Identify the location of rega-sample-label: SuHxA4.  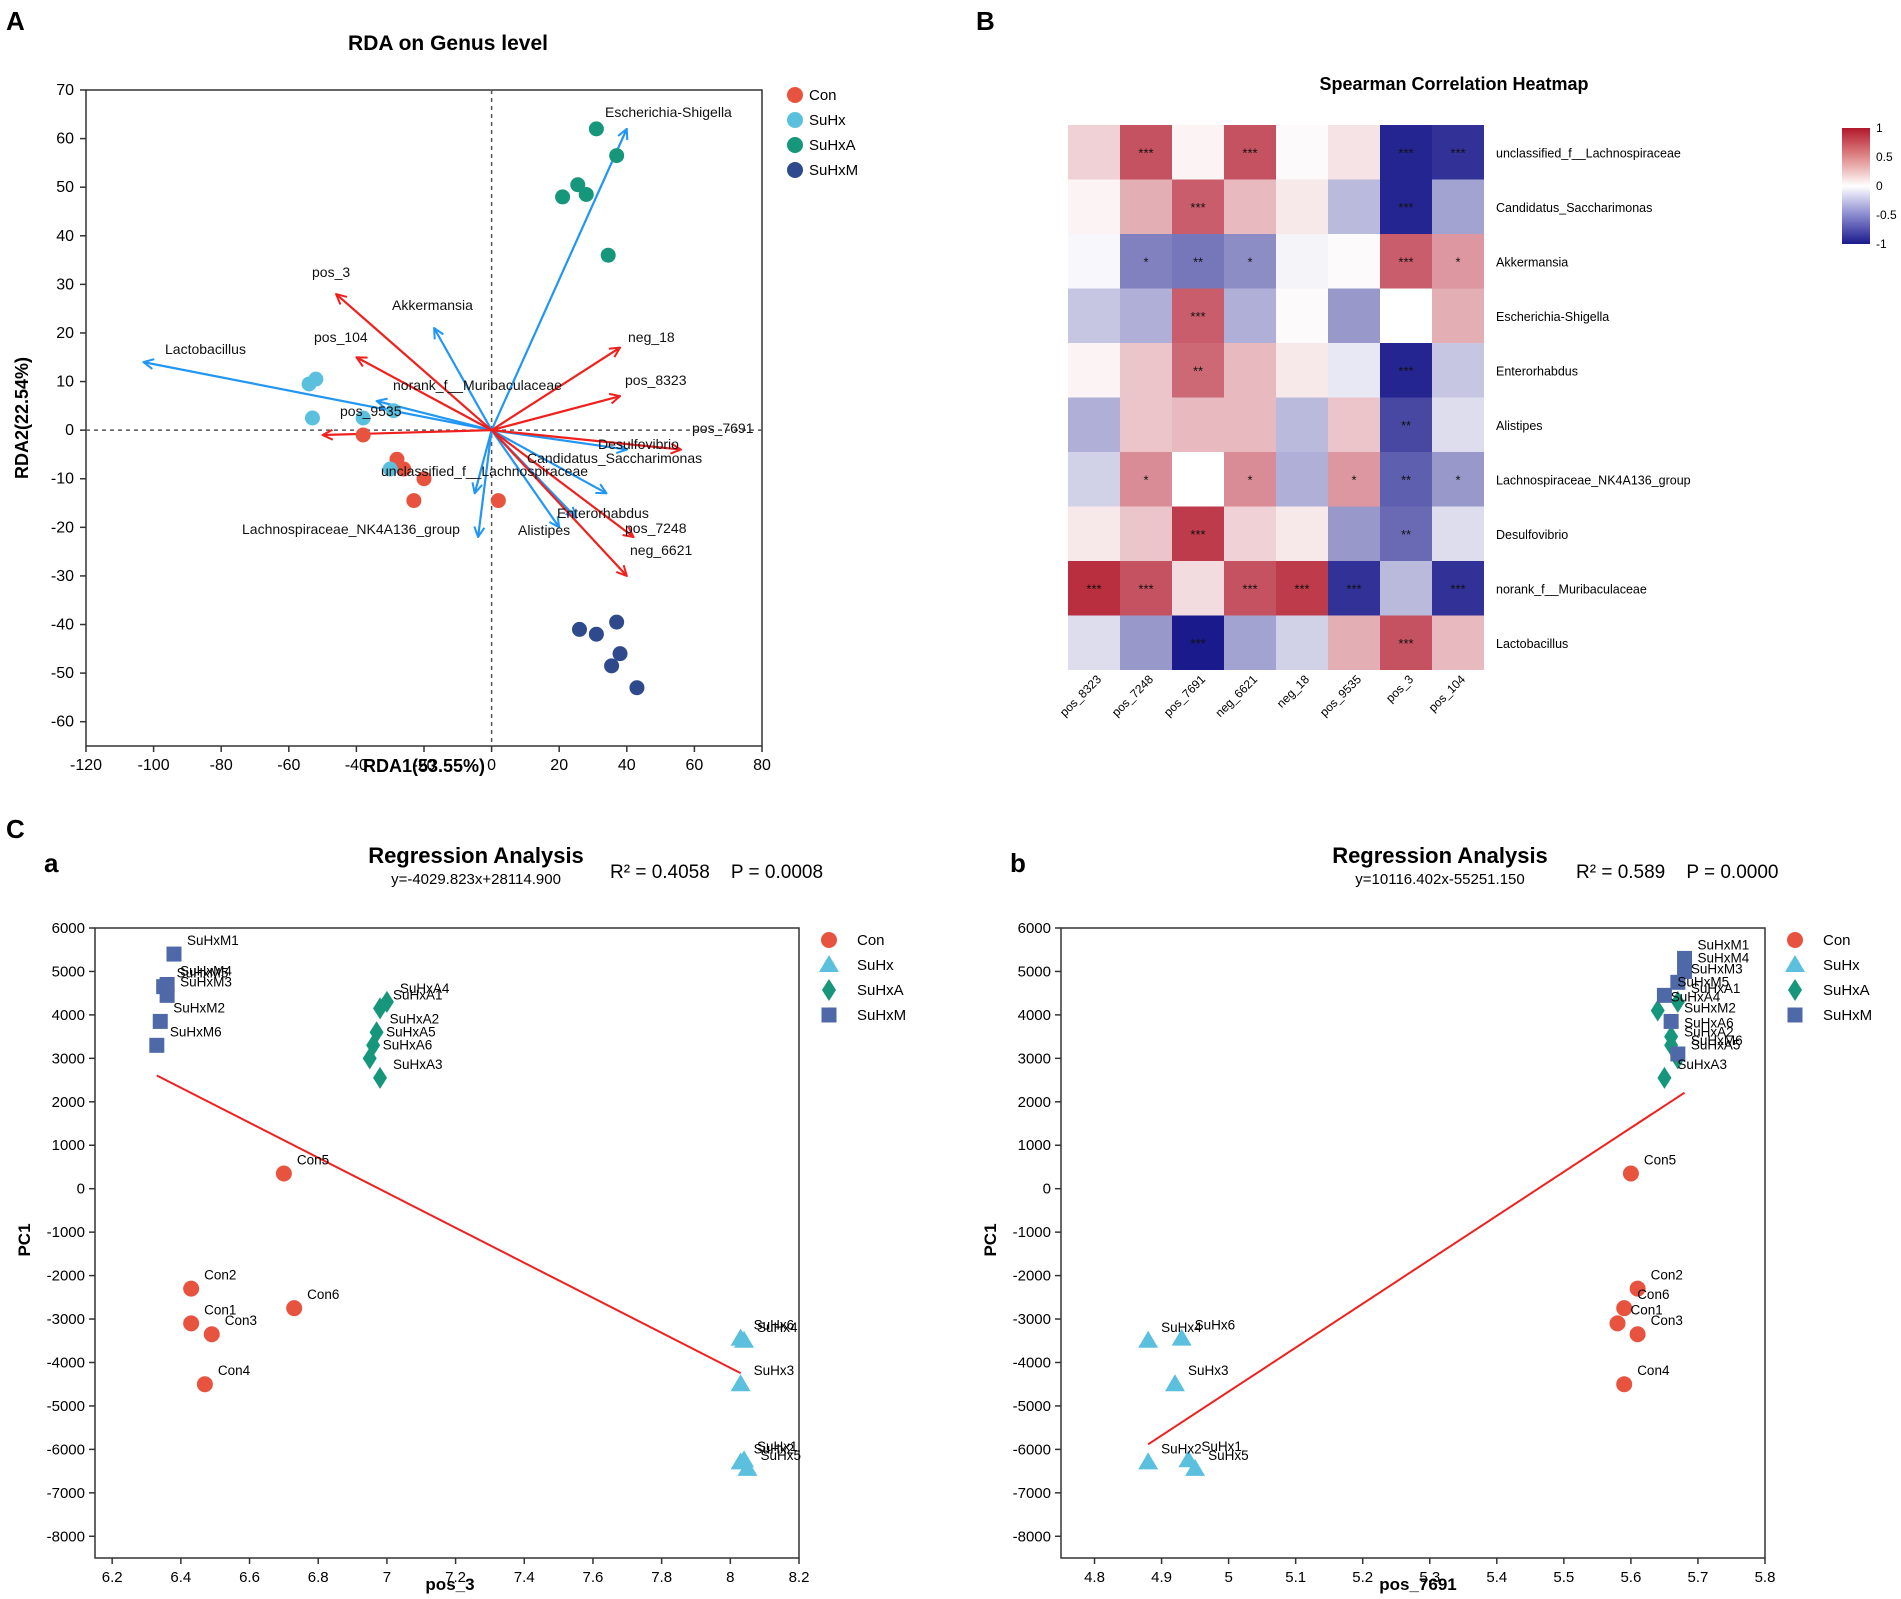
(425, 988).